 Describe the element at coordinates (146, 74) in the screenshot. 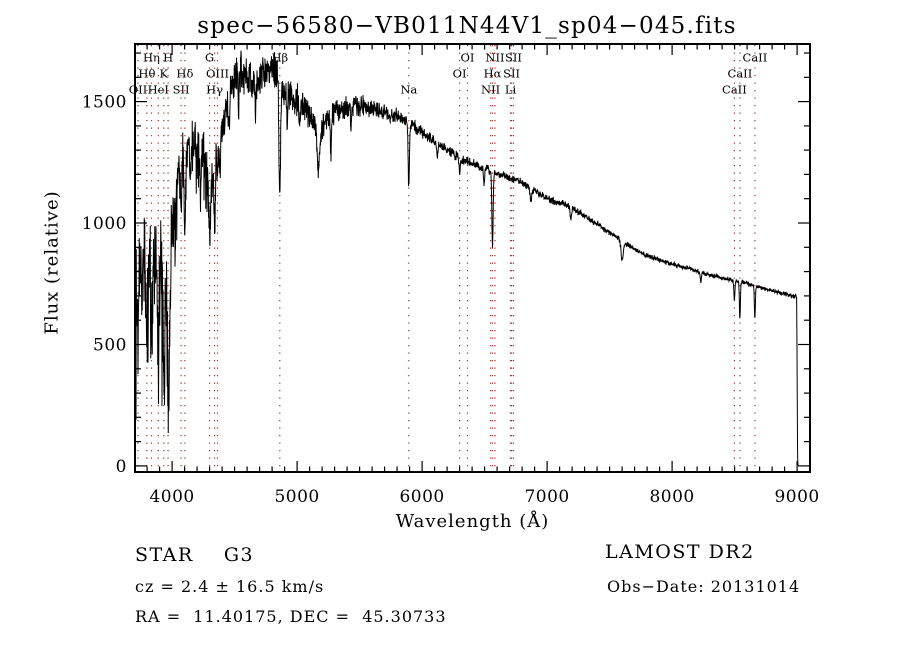

I see `spectral-marker-label: Hθ` at that location.